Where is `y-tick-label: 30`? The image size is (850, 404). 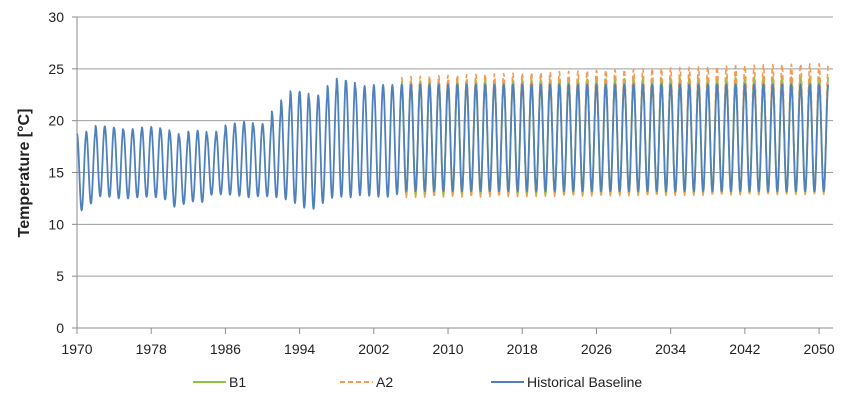
y-tick-label: 30 is located at coordinates (56, 17).